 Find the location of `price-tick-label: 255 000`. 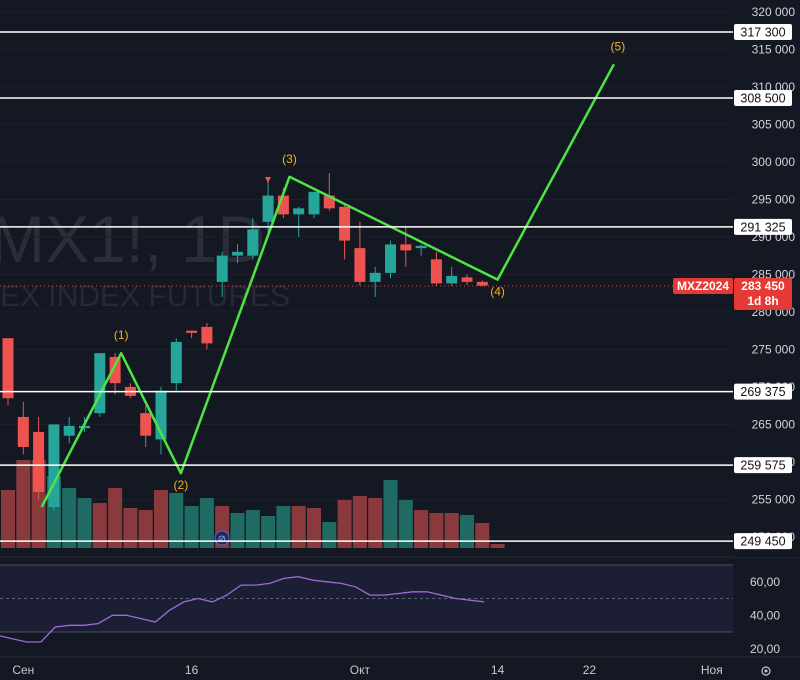

price-tick-label: 255 000 is located at coordinates (774, 499).